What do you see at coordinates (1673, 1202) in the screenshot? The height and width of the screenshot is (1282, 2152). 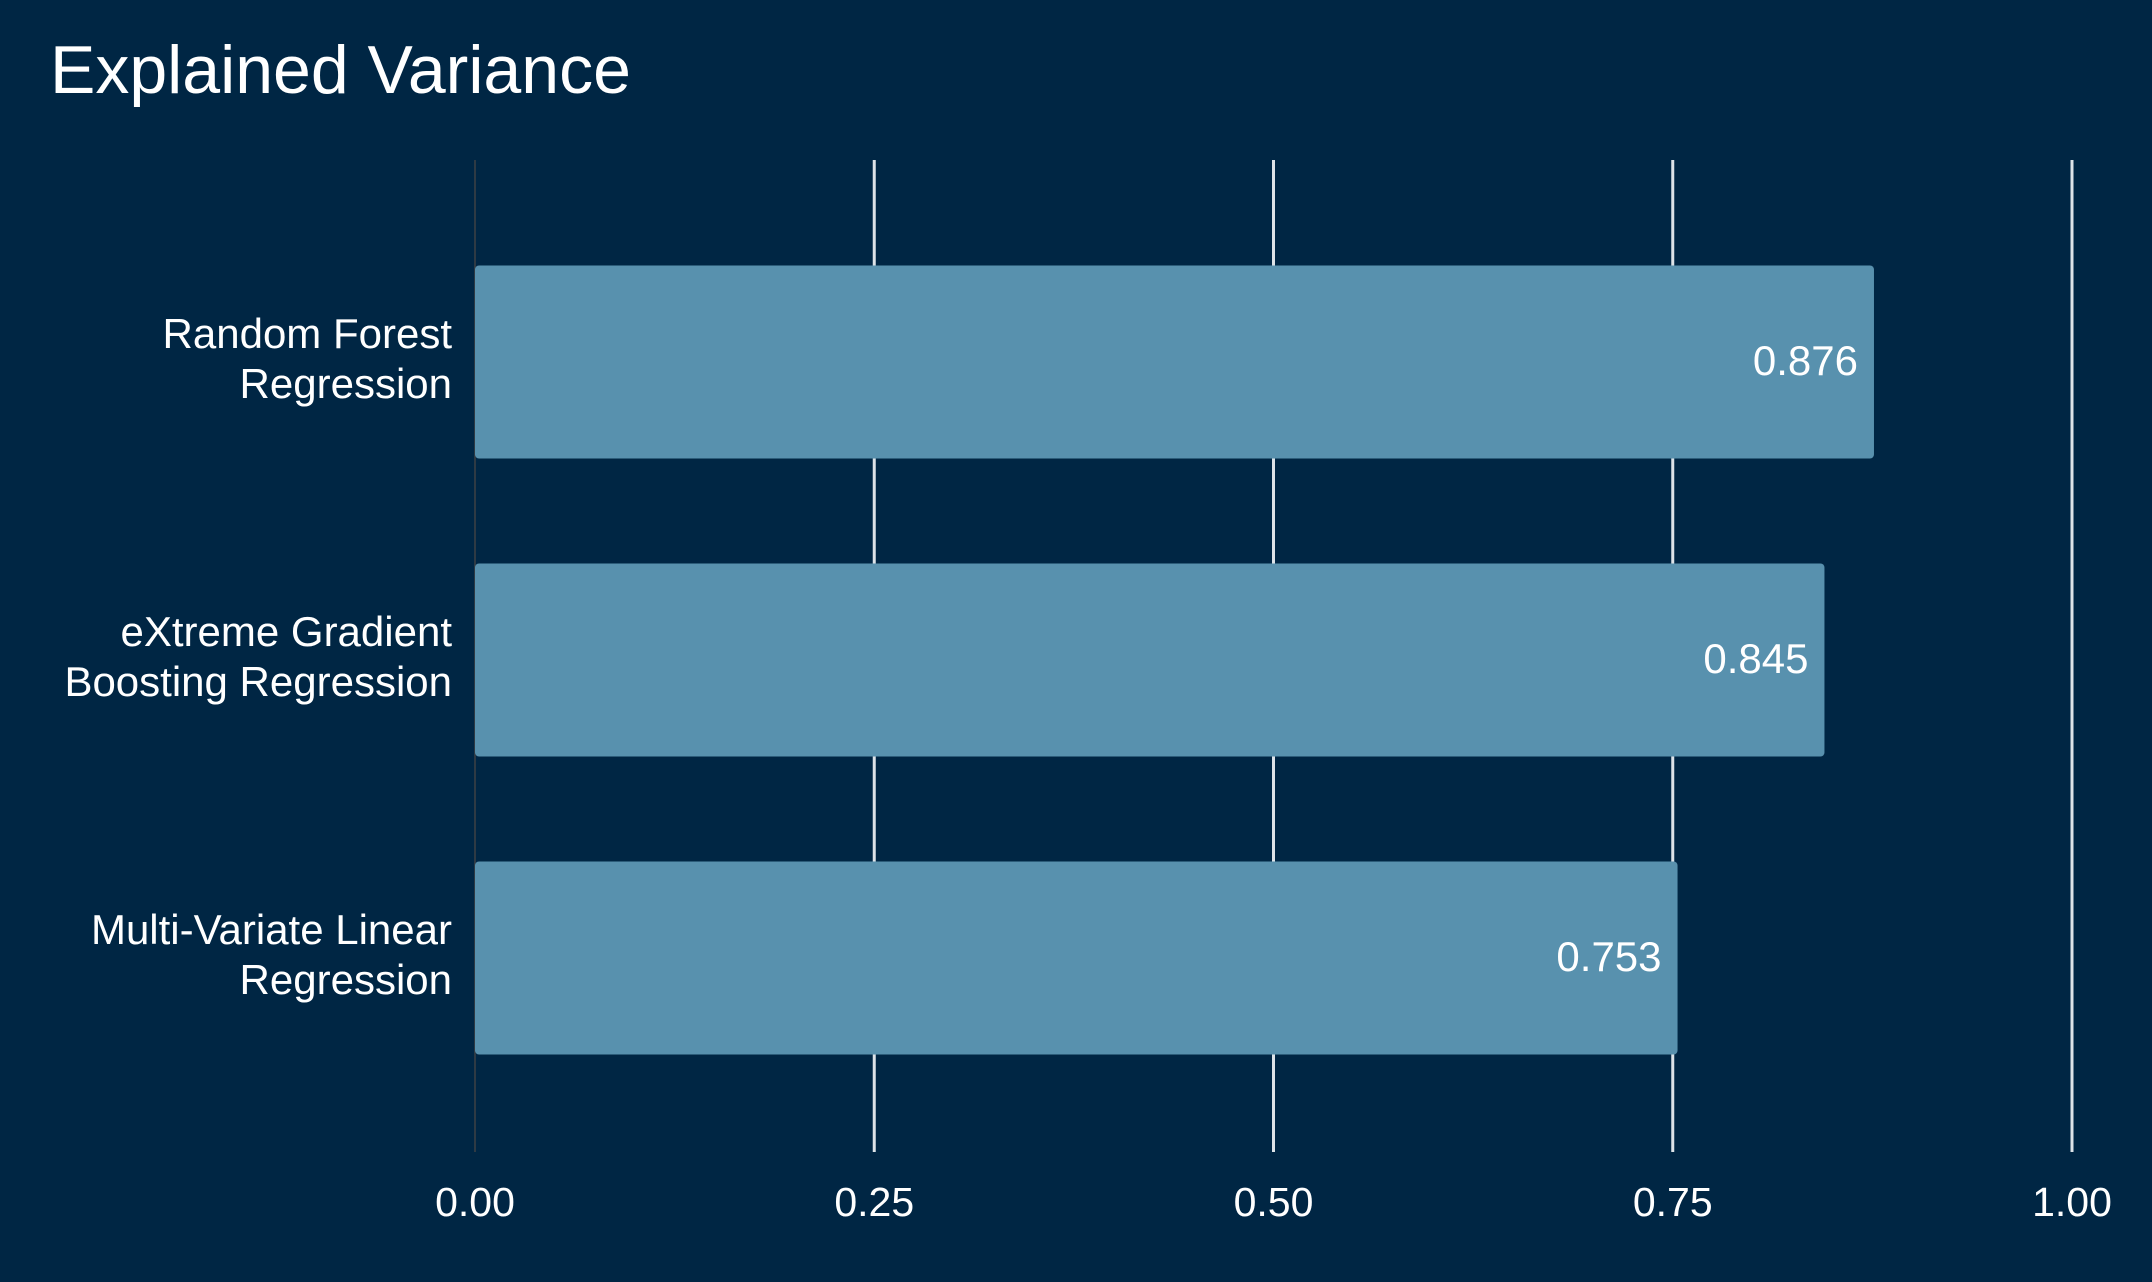 I see `x-tick-label: 0.75` at bounding box center [1673, 1202].